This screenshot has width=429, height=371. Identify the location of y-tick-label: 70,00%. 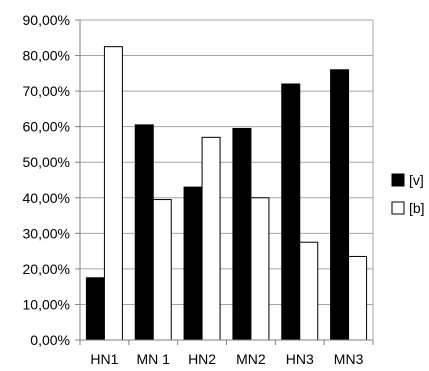
(46, 91).